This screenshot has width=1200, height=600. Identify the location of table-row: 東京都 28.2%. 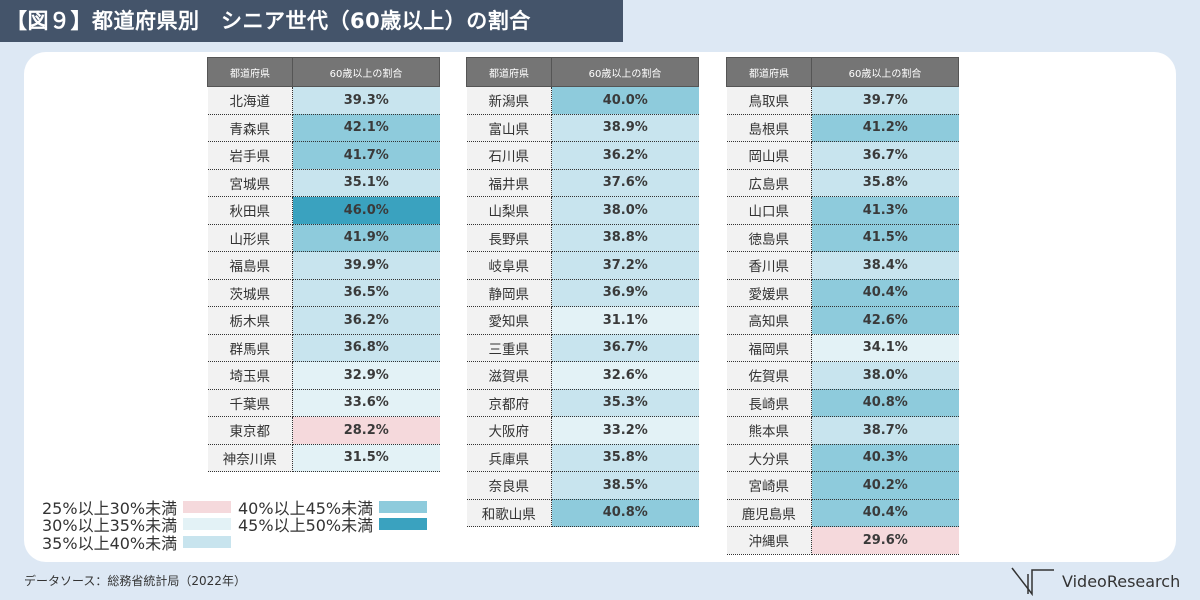
(323, 430).